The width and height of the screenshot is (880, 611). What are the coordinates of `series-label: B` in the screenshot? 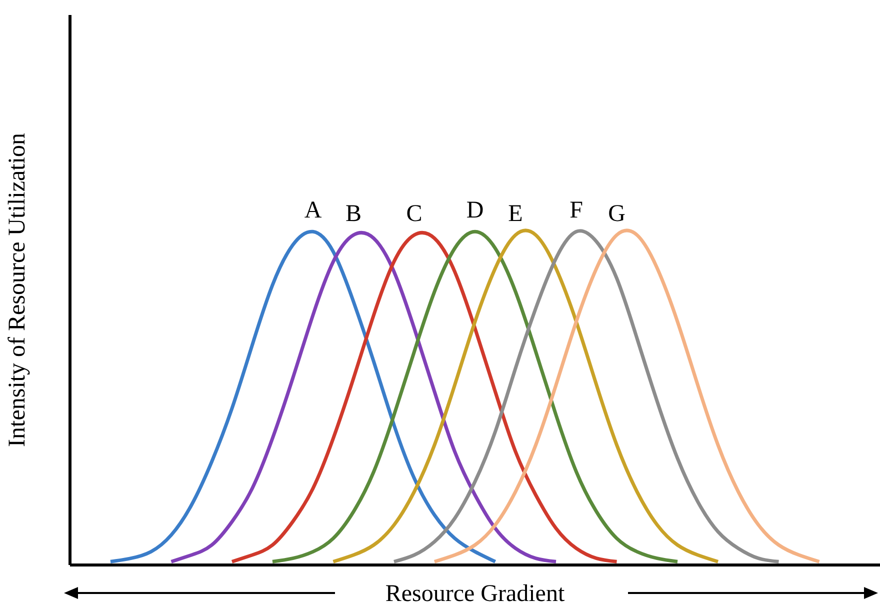 It's located at (353, 214).